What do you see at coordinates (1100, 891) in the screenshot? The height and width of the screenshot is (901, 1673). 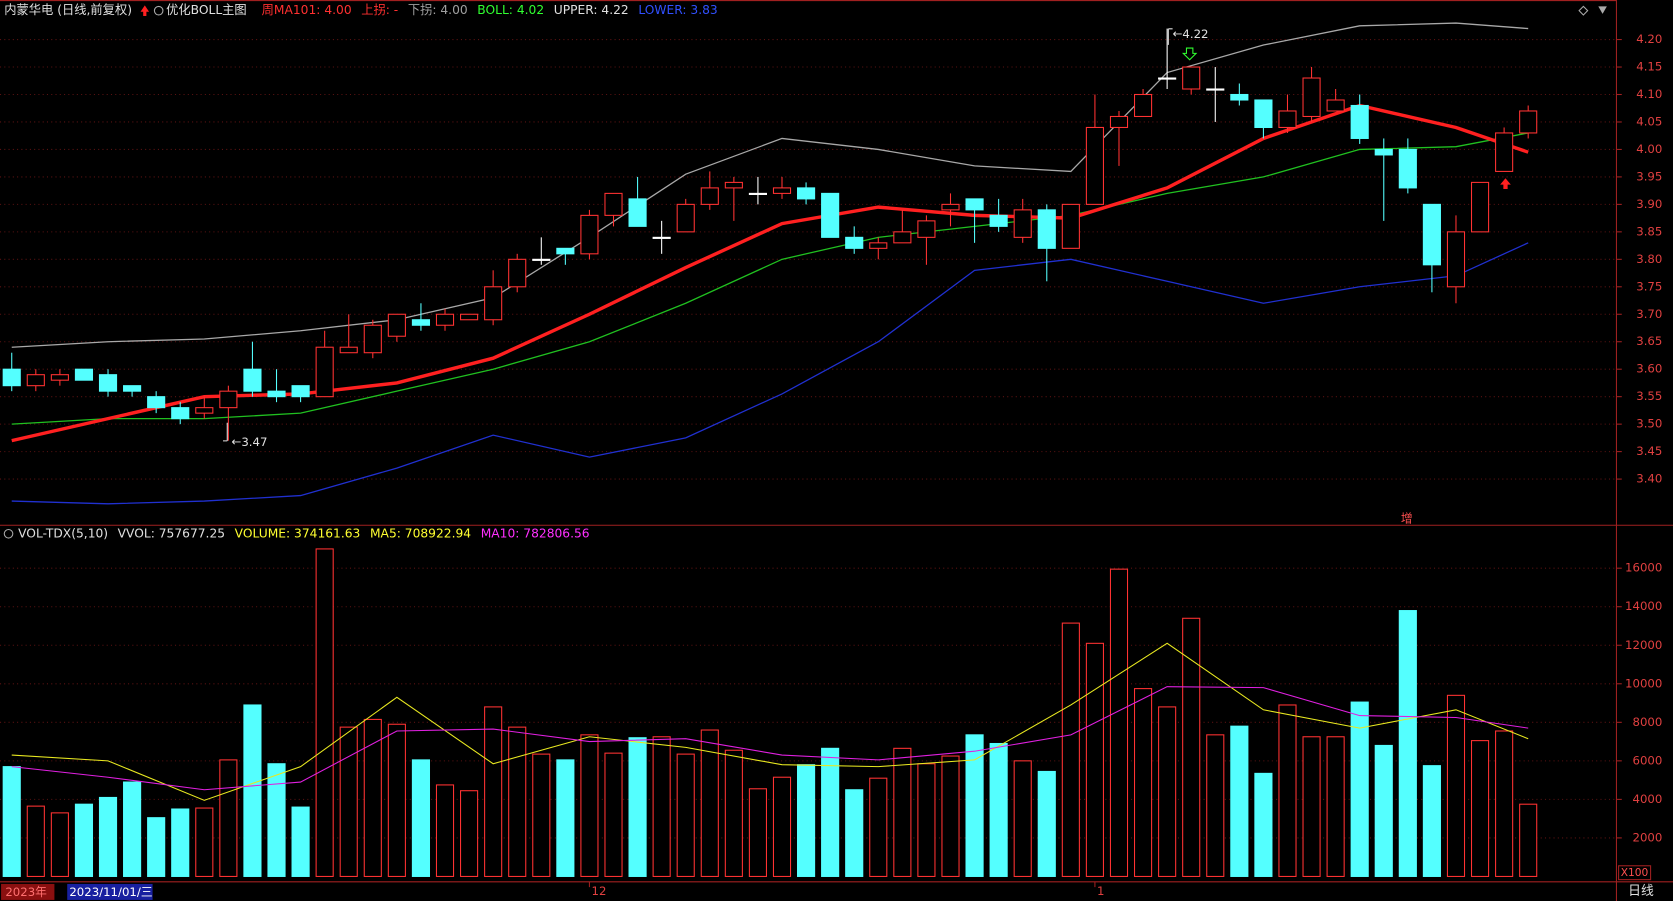 I see `x-tick-label: 1` at bounding box center [1100, 891].